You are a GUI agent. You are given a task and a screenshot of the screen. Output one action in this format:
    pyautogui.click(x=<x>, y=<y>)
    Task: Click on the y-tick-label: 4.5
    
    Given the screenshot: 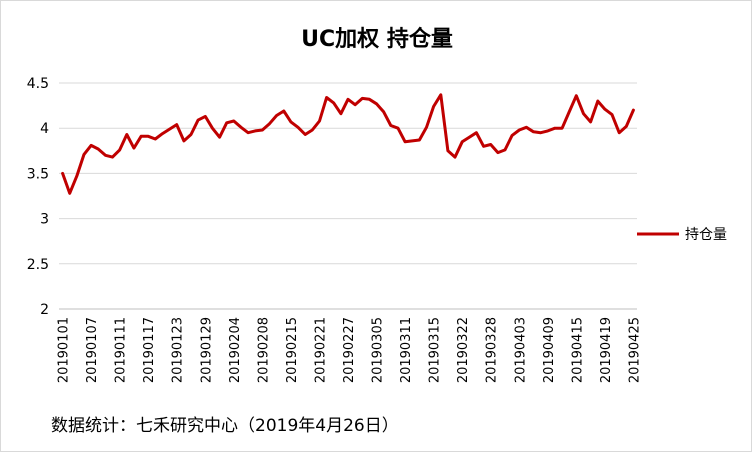 What is the action you would take?
    pyautogui.click(x=38, y=84)
    